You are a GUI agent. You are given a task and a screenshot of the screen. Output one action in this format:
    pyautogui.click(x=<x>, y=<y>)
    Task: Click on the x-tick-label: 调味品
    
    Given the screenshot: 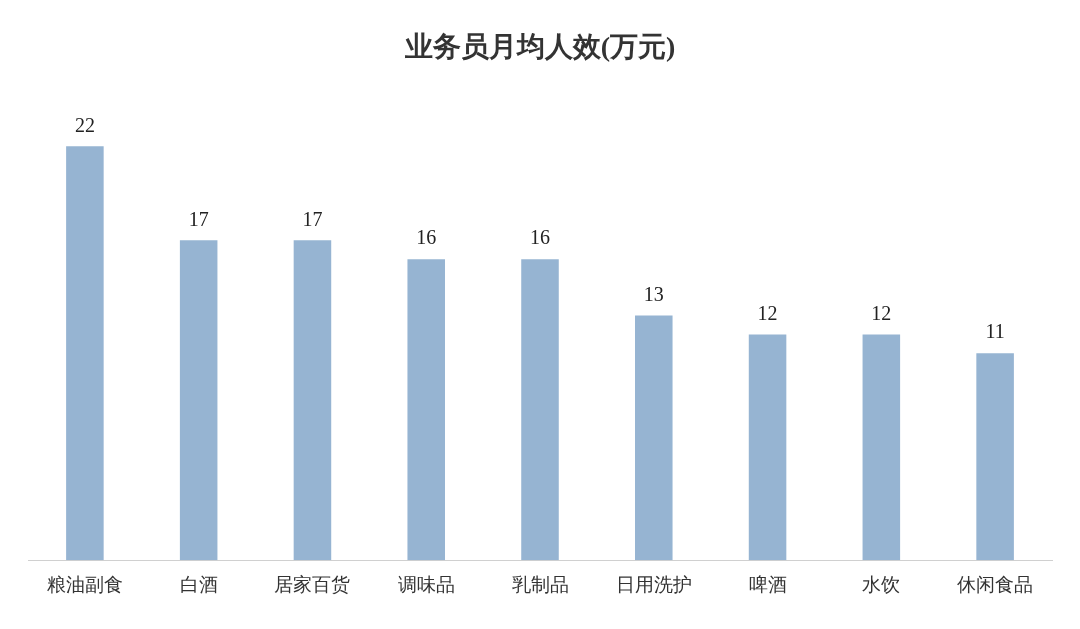 What is the action you would take?
    pyautogui.click(x=426, y=584)
    